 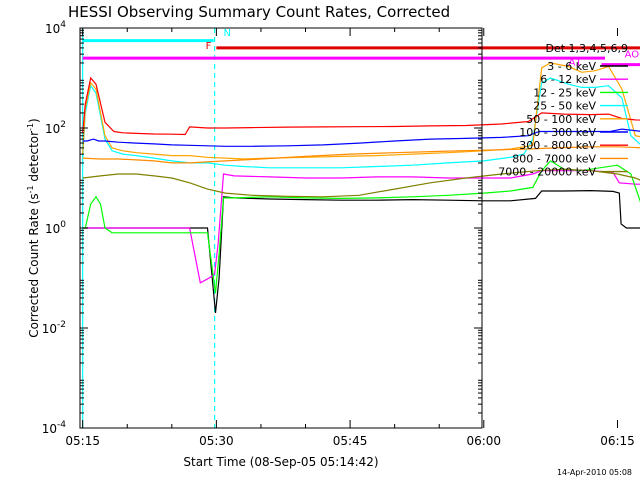 What do you see at coordinates (564, 92) in the screenshot?
I see `legend-label-2: 12 - 25 keV` at bounding box center [564, 92].